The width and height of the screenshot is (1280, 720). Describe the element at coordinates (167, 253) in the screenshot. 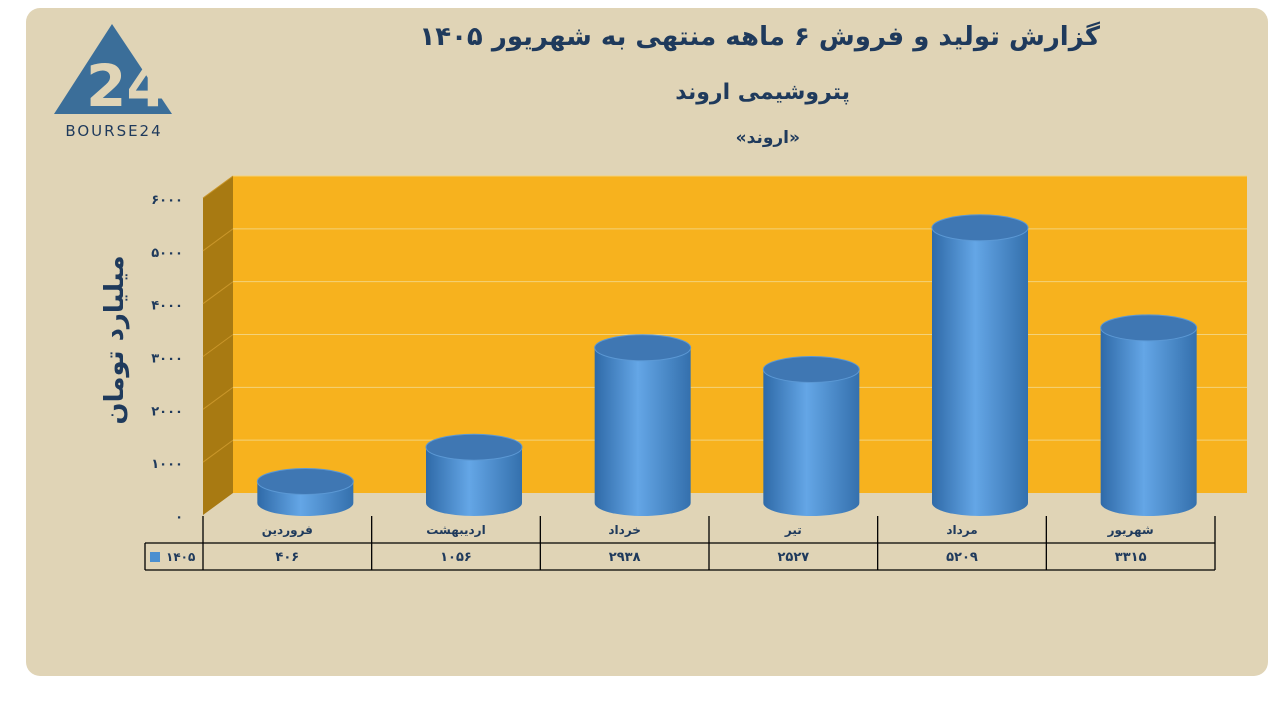

I see `y-tick-label: ۵۰۰۰` at that location.